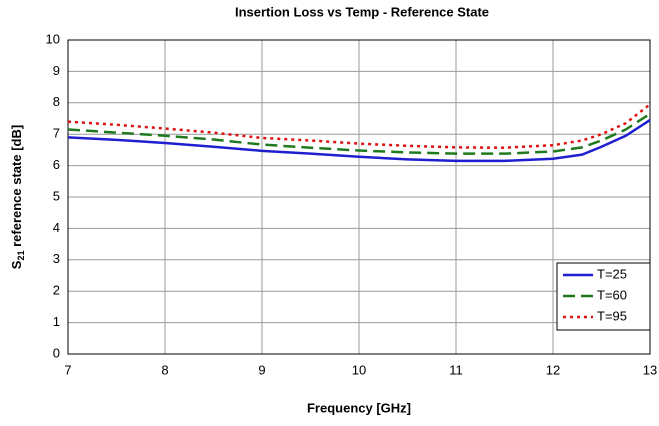 The height and width of the screenshot is (426, 659). I want to click on legend: T=25 T=60 T=95, so click(603, 296).